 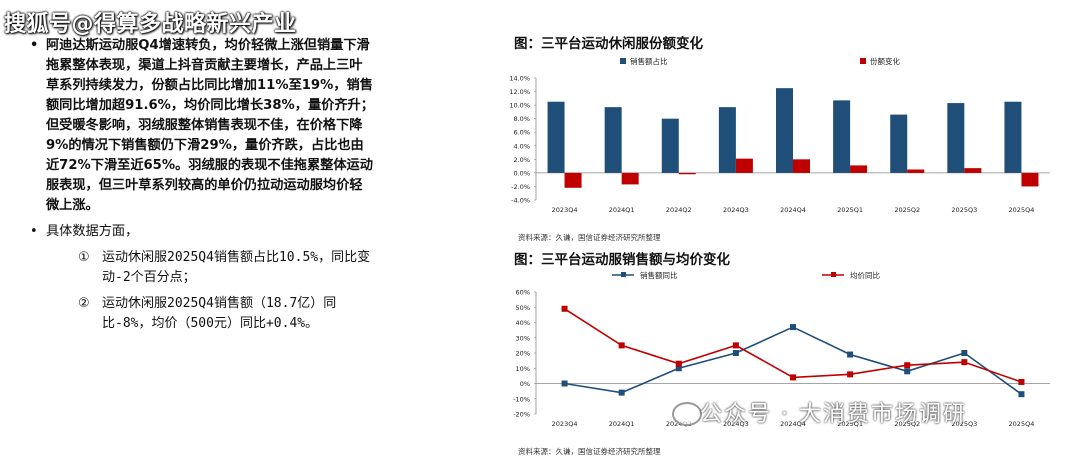 I want to click on wechat-icon, so click(x=687, y=414).